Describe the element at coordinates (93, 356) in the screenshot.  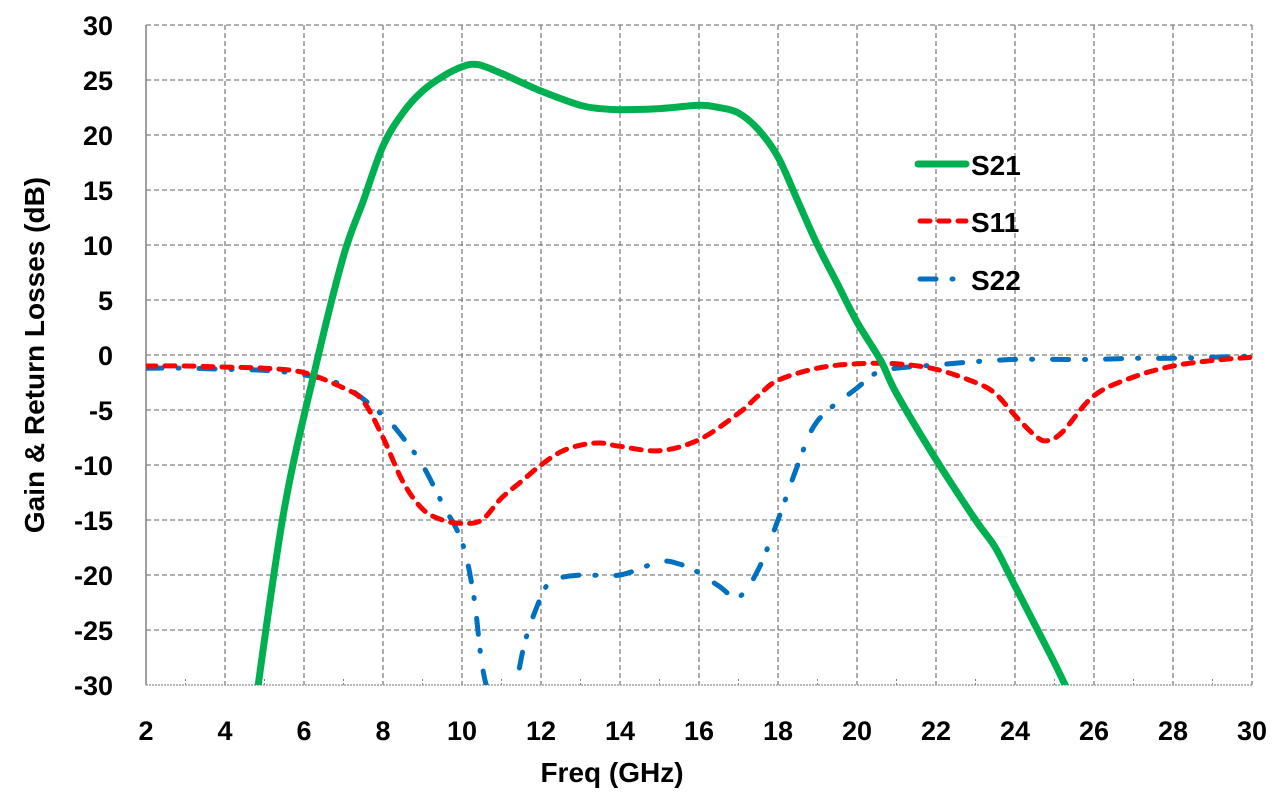
I see `y-axis-tick-labels: 30 25 20 15 10 5 0 -5 -10 -15 -20 -25 -30` at that location.